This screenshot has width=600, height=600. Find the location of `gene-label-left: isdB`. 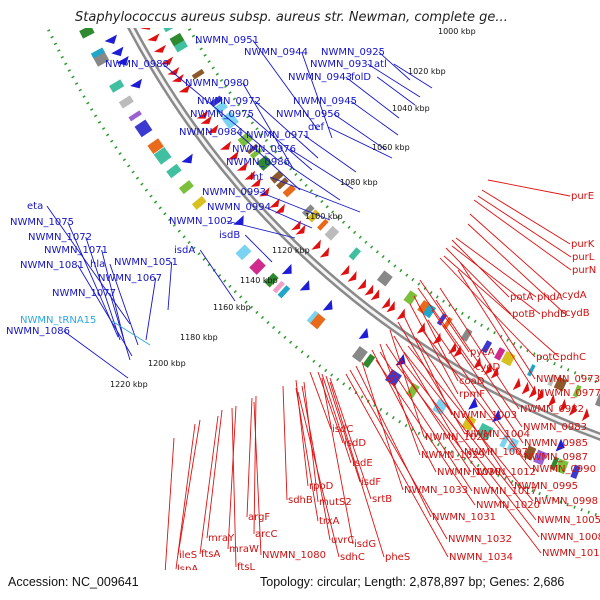

gene-label-left: isdB is located at coordinates (229, 235).